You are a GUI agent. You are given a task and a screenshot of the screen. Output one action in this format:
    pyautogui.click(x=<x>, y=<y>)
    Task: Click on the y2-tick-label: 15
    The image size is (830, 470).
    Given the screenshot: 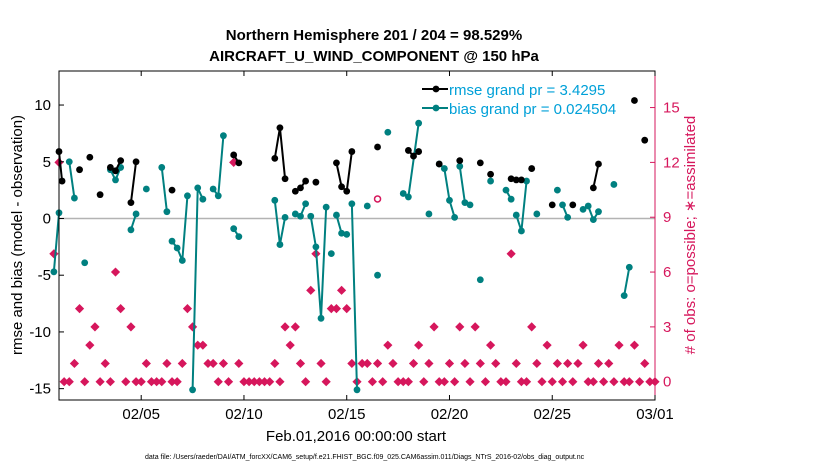 What is the action you would take?
    pyautogui.click(x=671, y=108)
    